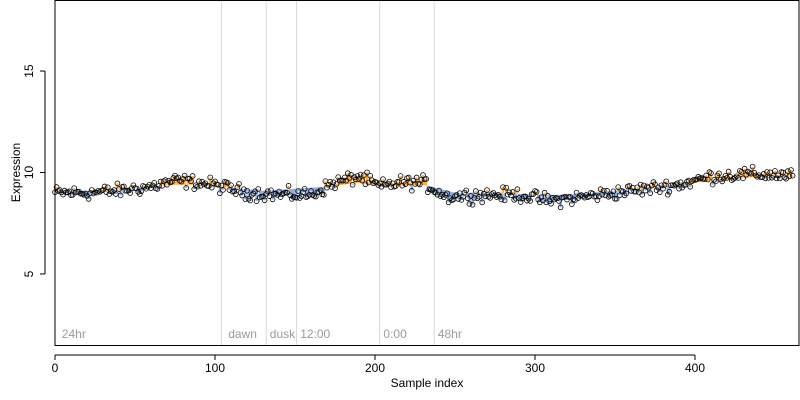 This screenshot has height=400, width=800. What do you see at coordinates (262, 334) in the screenshot?
I see `region-labels: 24hr dawn dusk 12:00 0:00 48hr` at bounding box center [262, 334].